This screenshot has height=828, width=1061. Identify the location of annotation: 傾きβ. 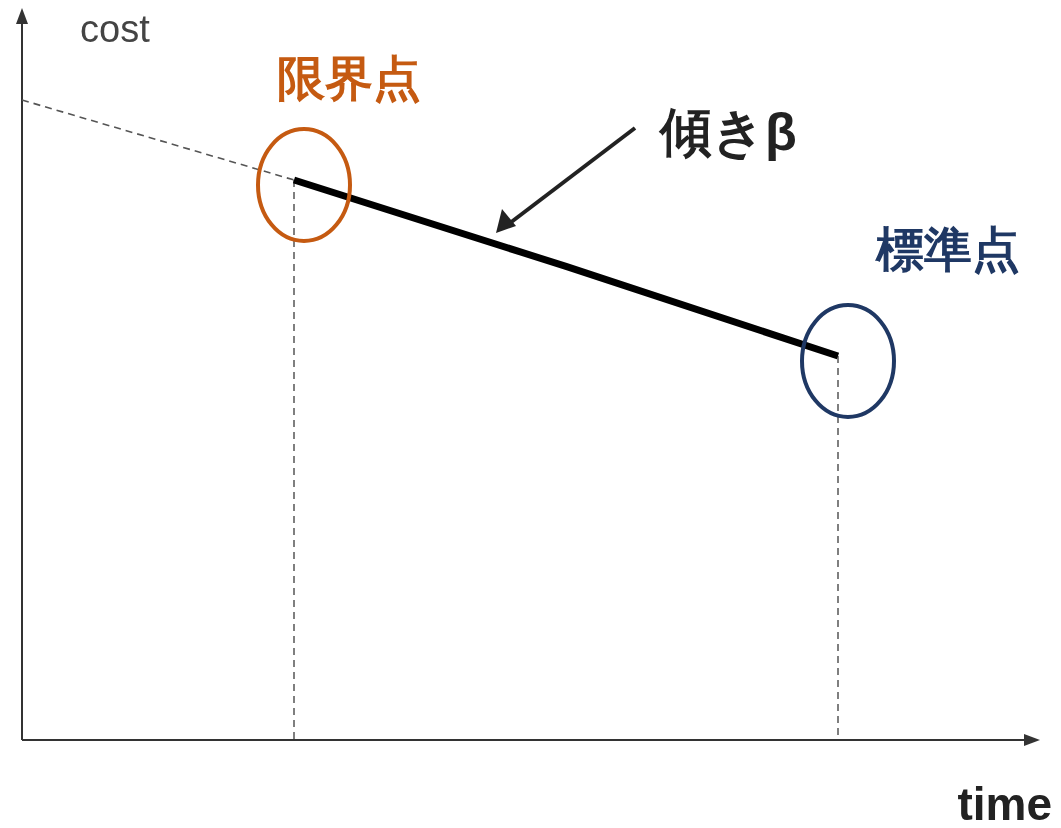
(727, 132).